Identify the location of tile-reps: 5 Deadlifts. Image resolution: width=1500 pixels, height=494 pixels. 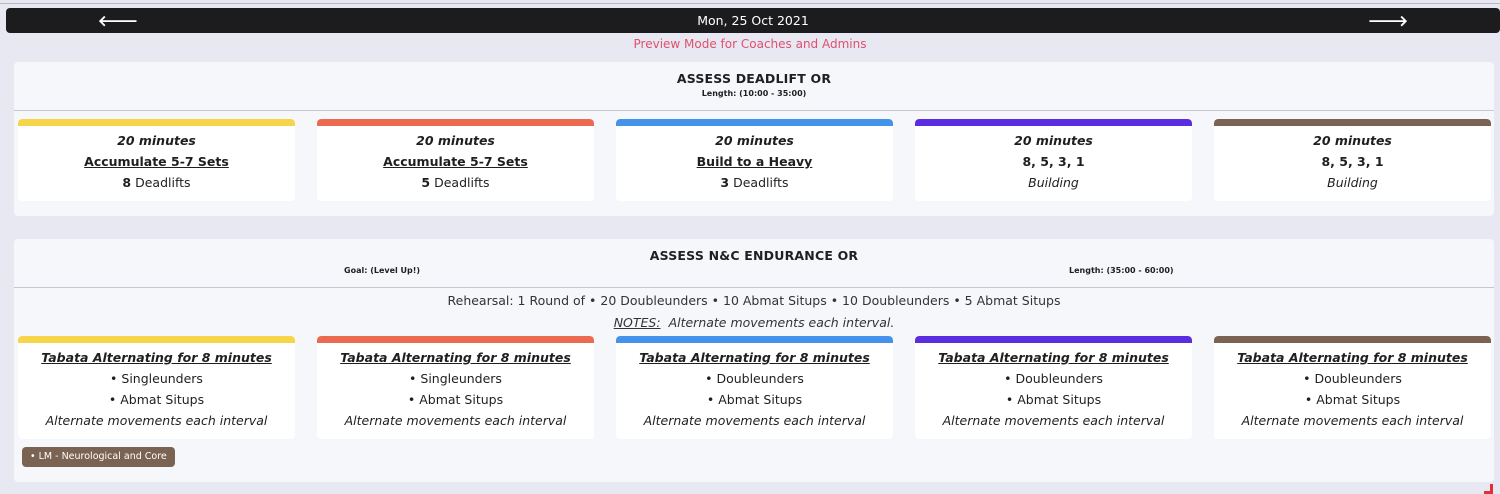
(455, 182).